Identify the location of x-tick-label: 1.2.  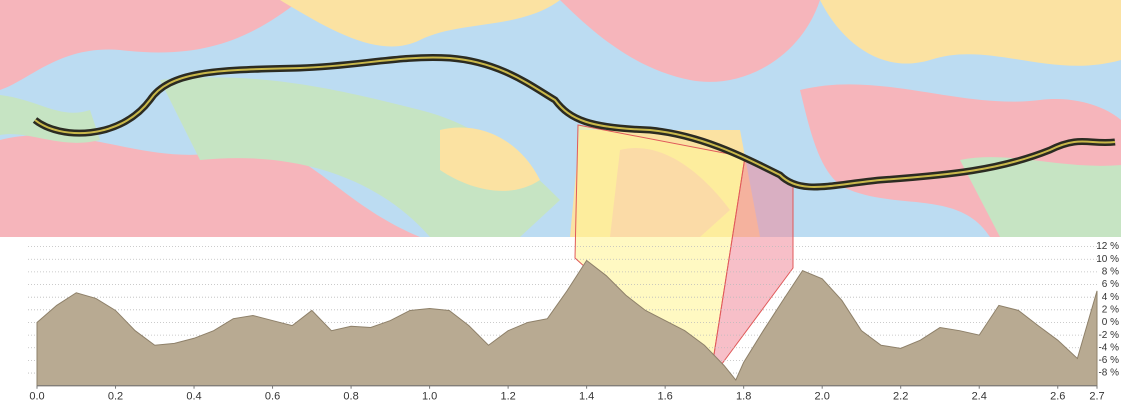
(507, 397).